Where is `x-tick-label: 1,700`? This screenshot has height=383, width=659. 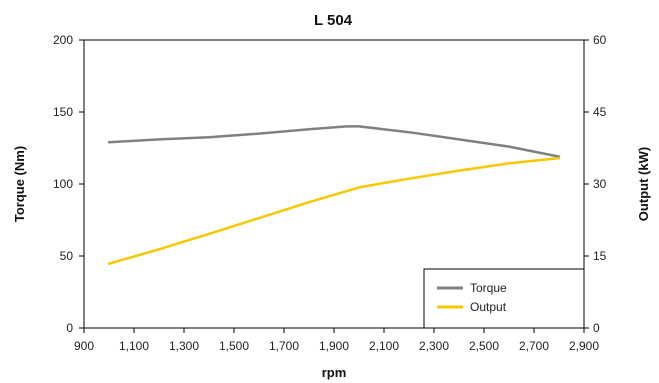
x-tick-label: 1,700 is located at coordinates (284, 346).